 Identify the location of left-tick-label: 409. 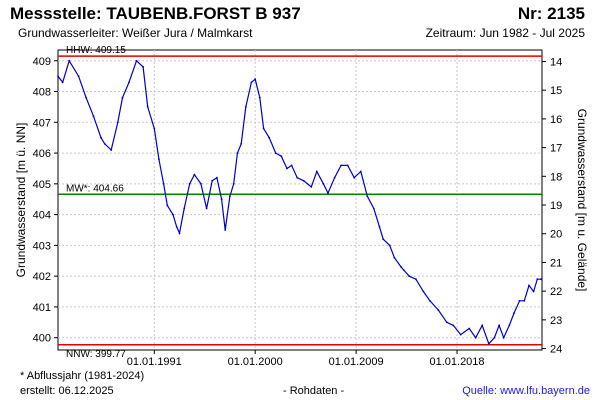
(42, 62).